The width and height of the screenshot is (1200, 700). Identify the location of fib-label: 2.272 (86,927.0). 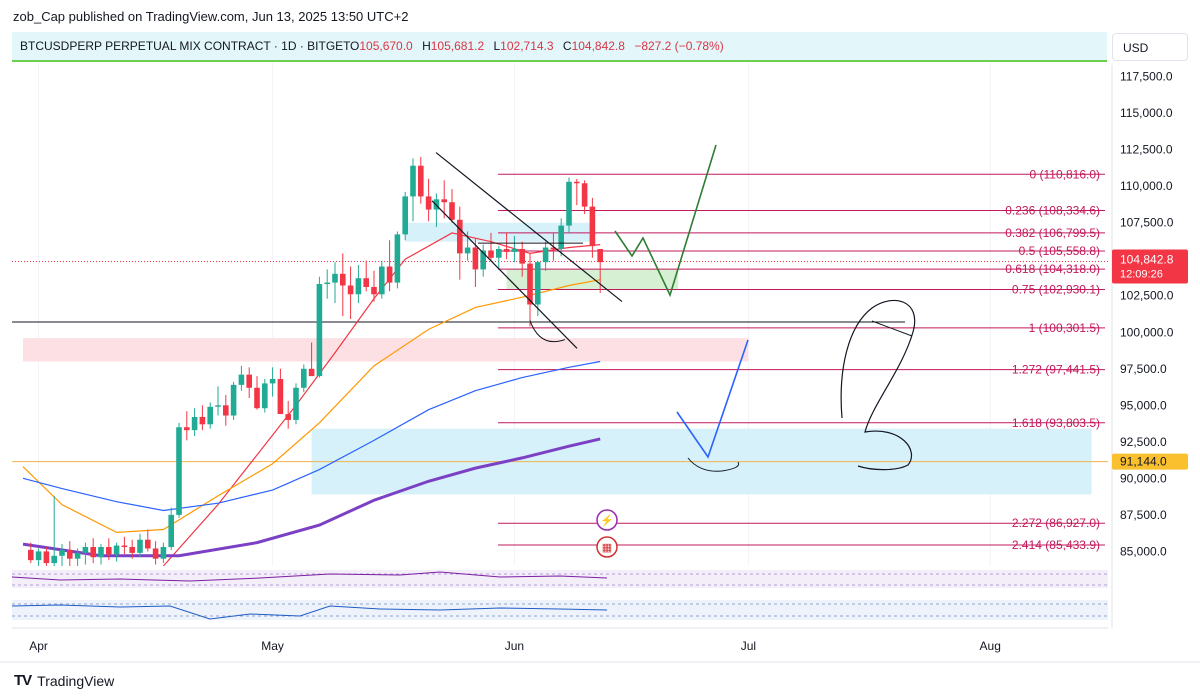
(1056, 523).